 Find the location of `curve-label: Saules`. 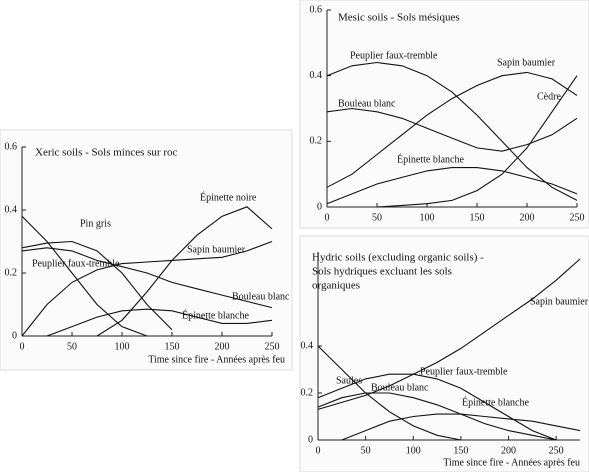

curve-label: Saules is located at coordinates (349, 380).